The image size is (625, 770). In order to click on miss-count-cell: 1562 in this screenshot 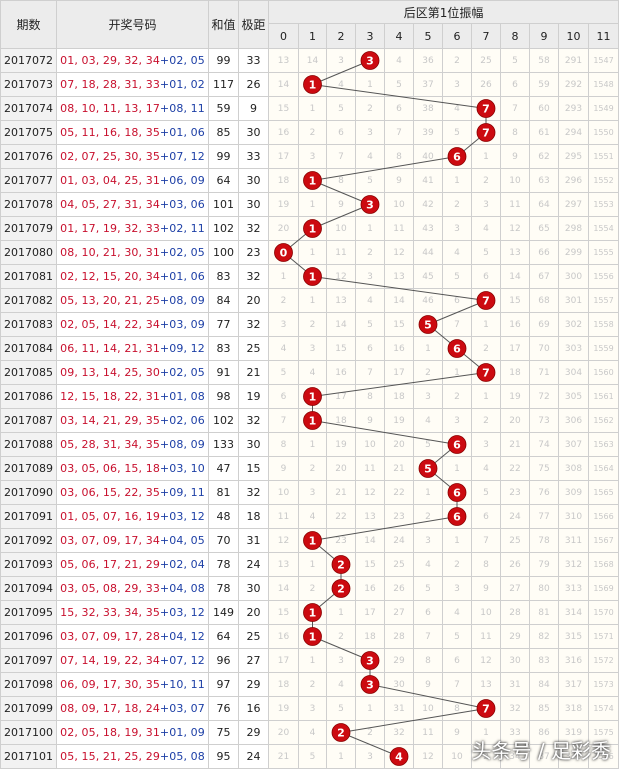, I will do `click(603, 420)`.